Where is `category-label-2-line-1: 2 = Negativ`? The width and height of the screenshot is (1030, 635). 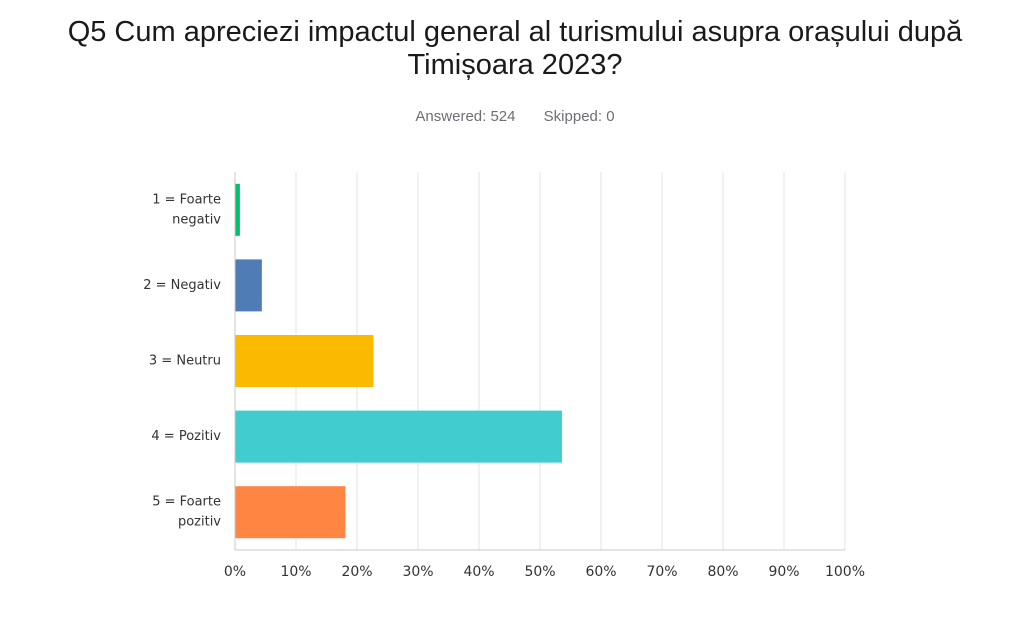 category-label-2-line-1: 2 = Negativ is located at coordinates (182, 285).